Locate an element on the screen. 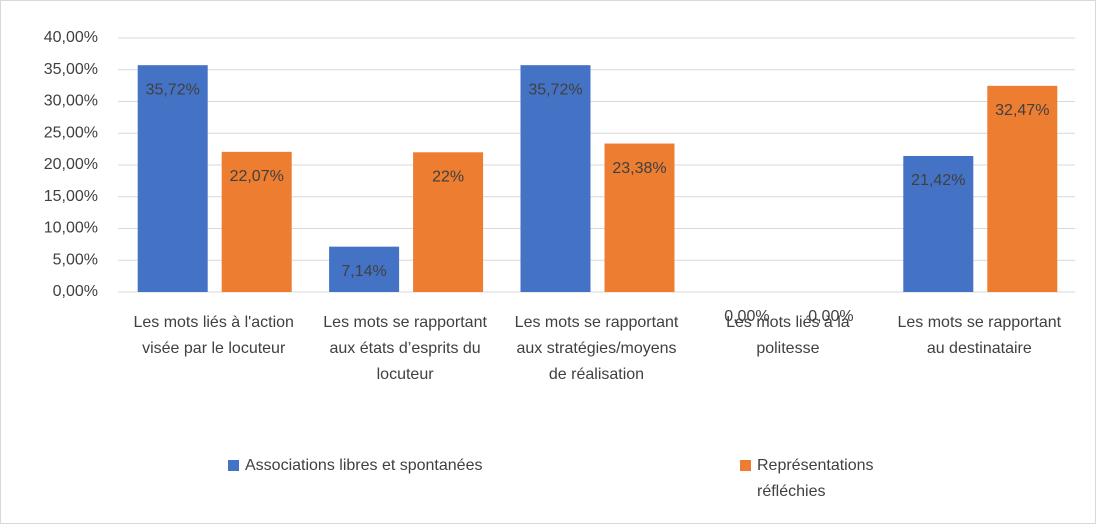 The height and width of the screenshot is (529, 1096). data-label: 23,38% is located at coordinates (639, 168).